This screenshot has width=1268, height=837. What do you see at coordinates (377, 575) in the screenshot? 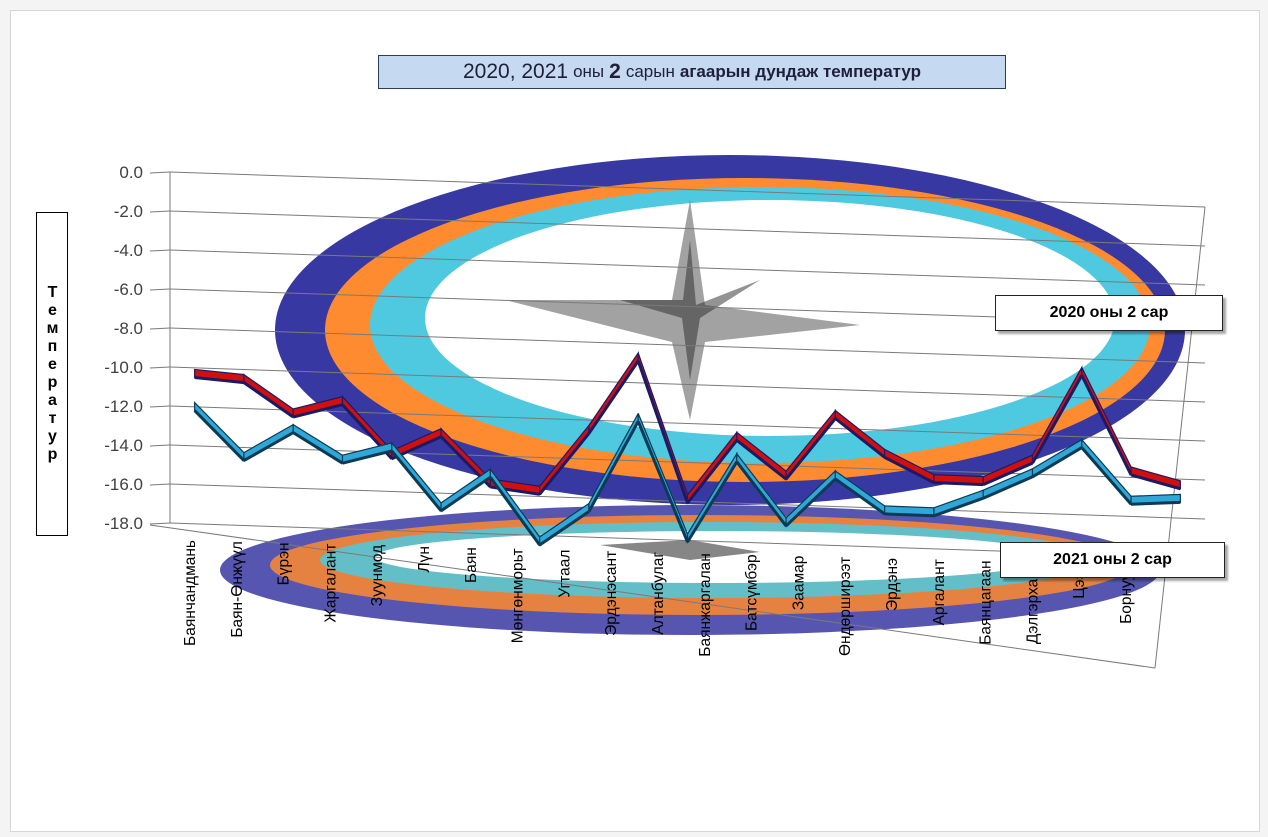
I see `x-tick-label: Зуунмод` at bounding box center [377, 575].